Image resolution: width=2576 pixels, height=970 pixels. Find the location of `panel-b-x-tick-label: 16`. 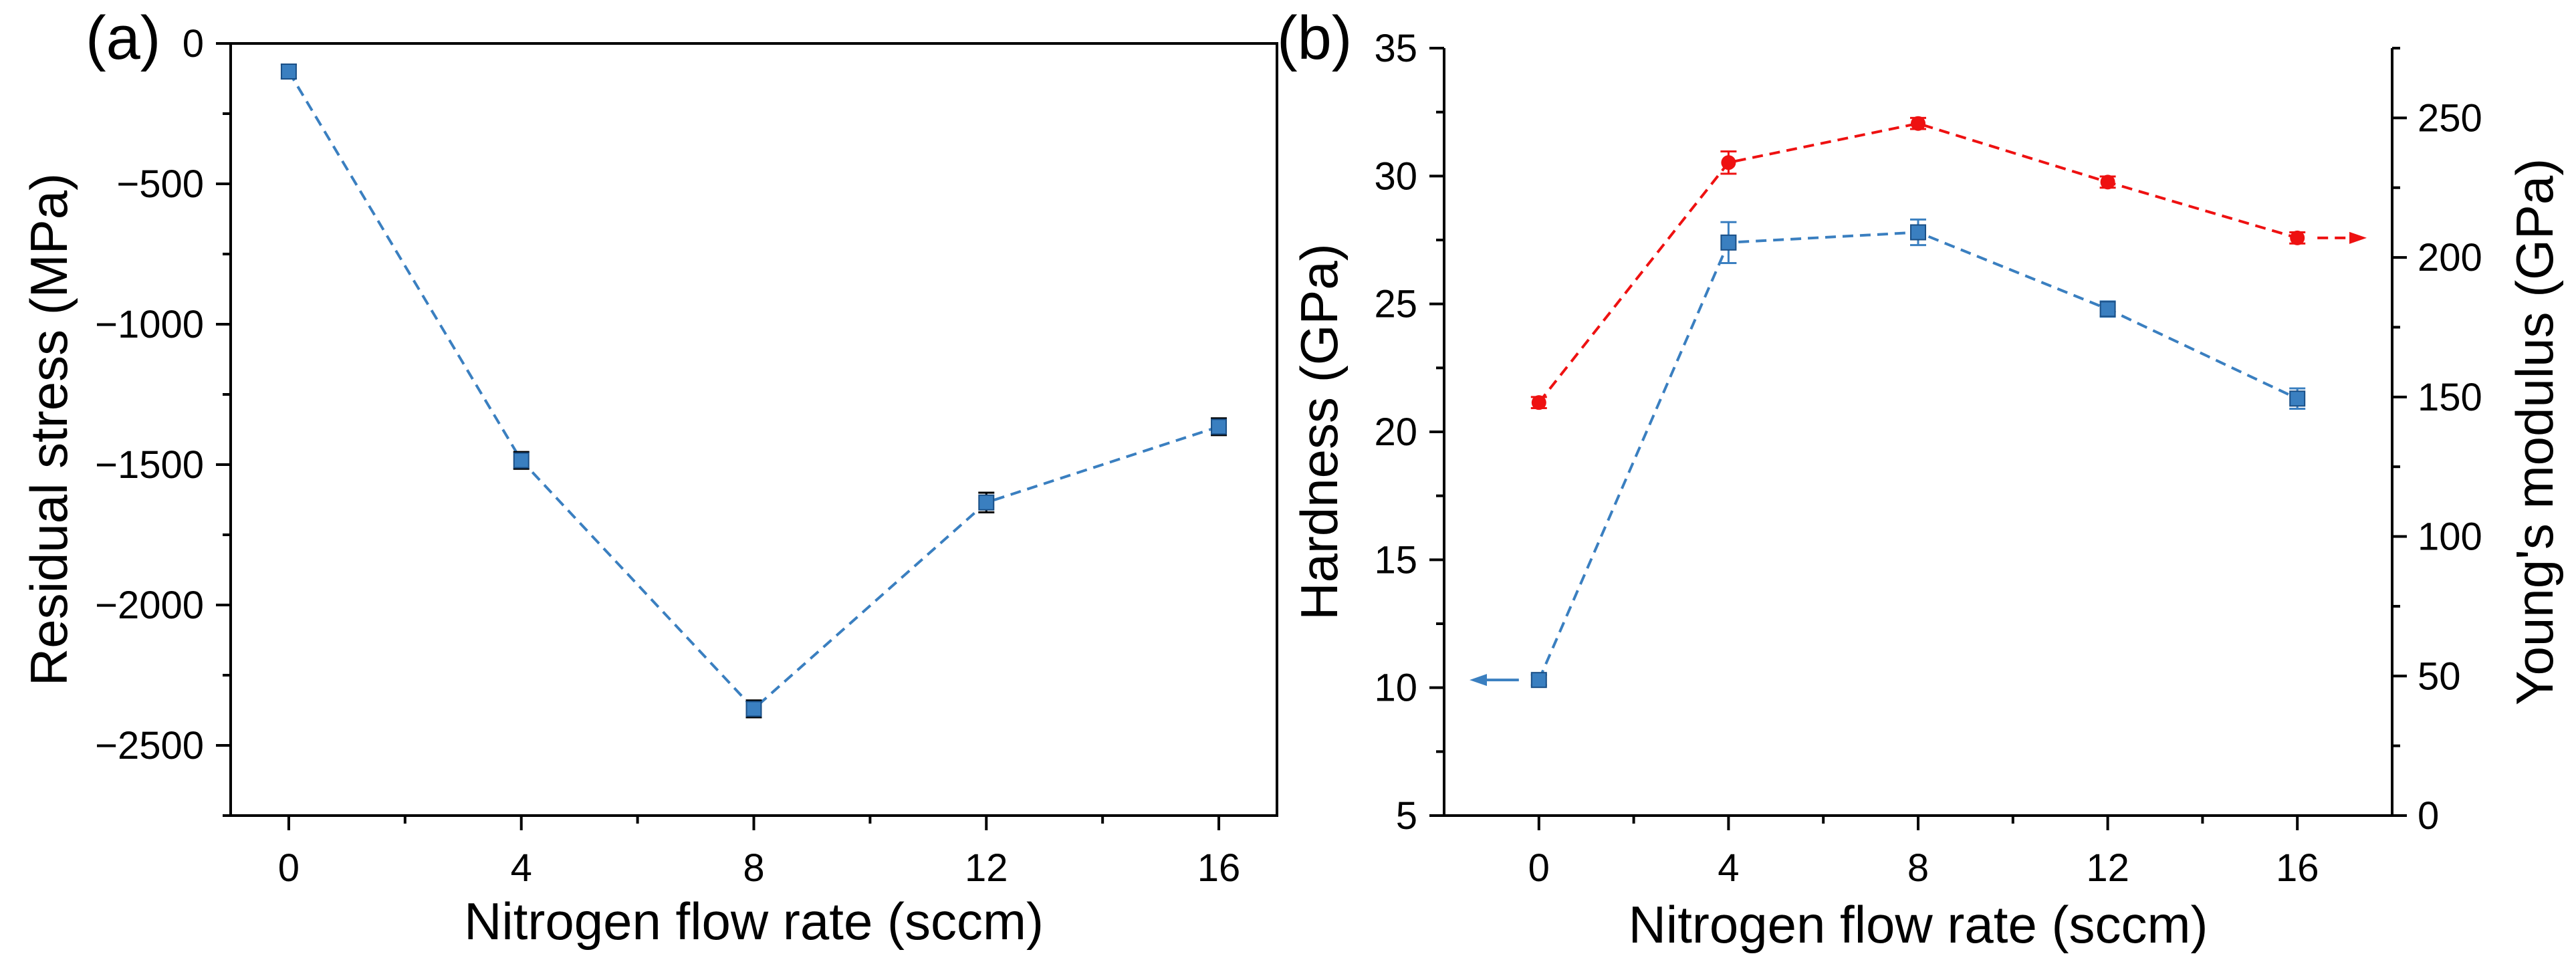

panel-b-x-tick-label: 16 is located at coordinates (2297, 868).